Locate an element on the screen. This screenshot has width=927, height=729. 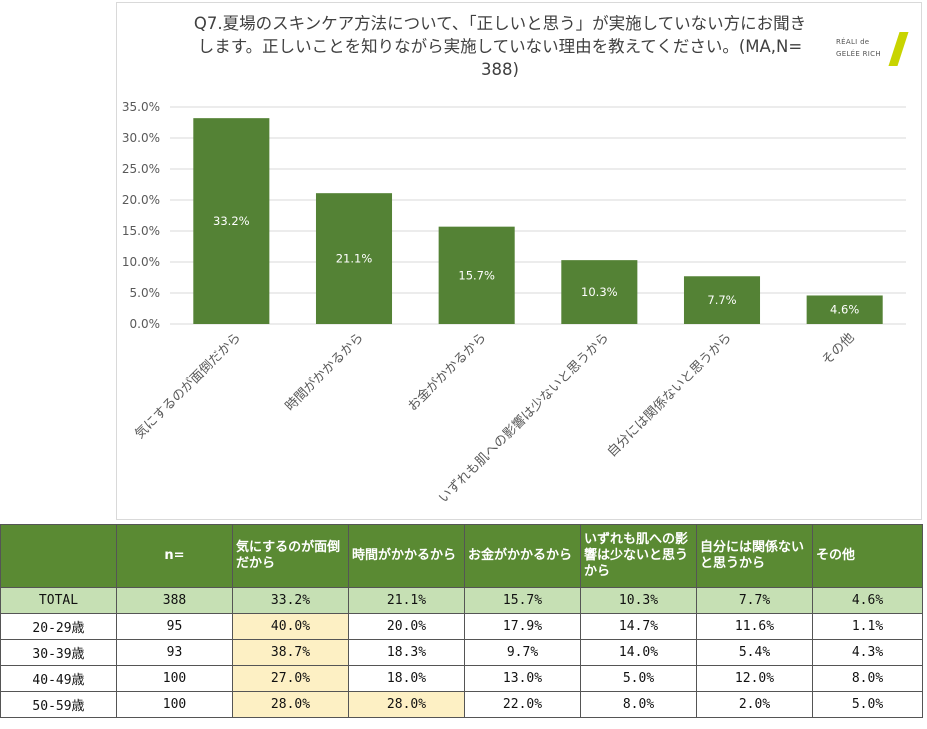
chart-title-line: 388) is located at coordinates (500, 69).